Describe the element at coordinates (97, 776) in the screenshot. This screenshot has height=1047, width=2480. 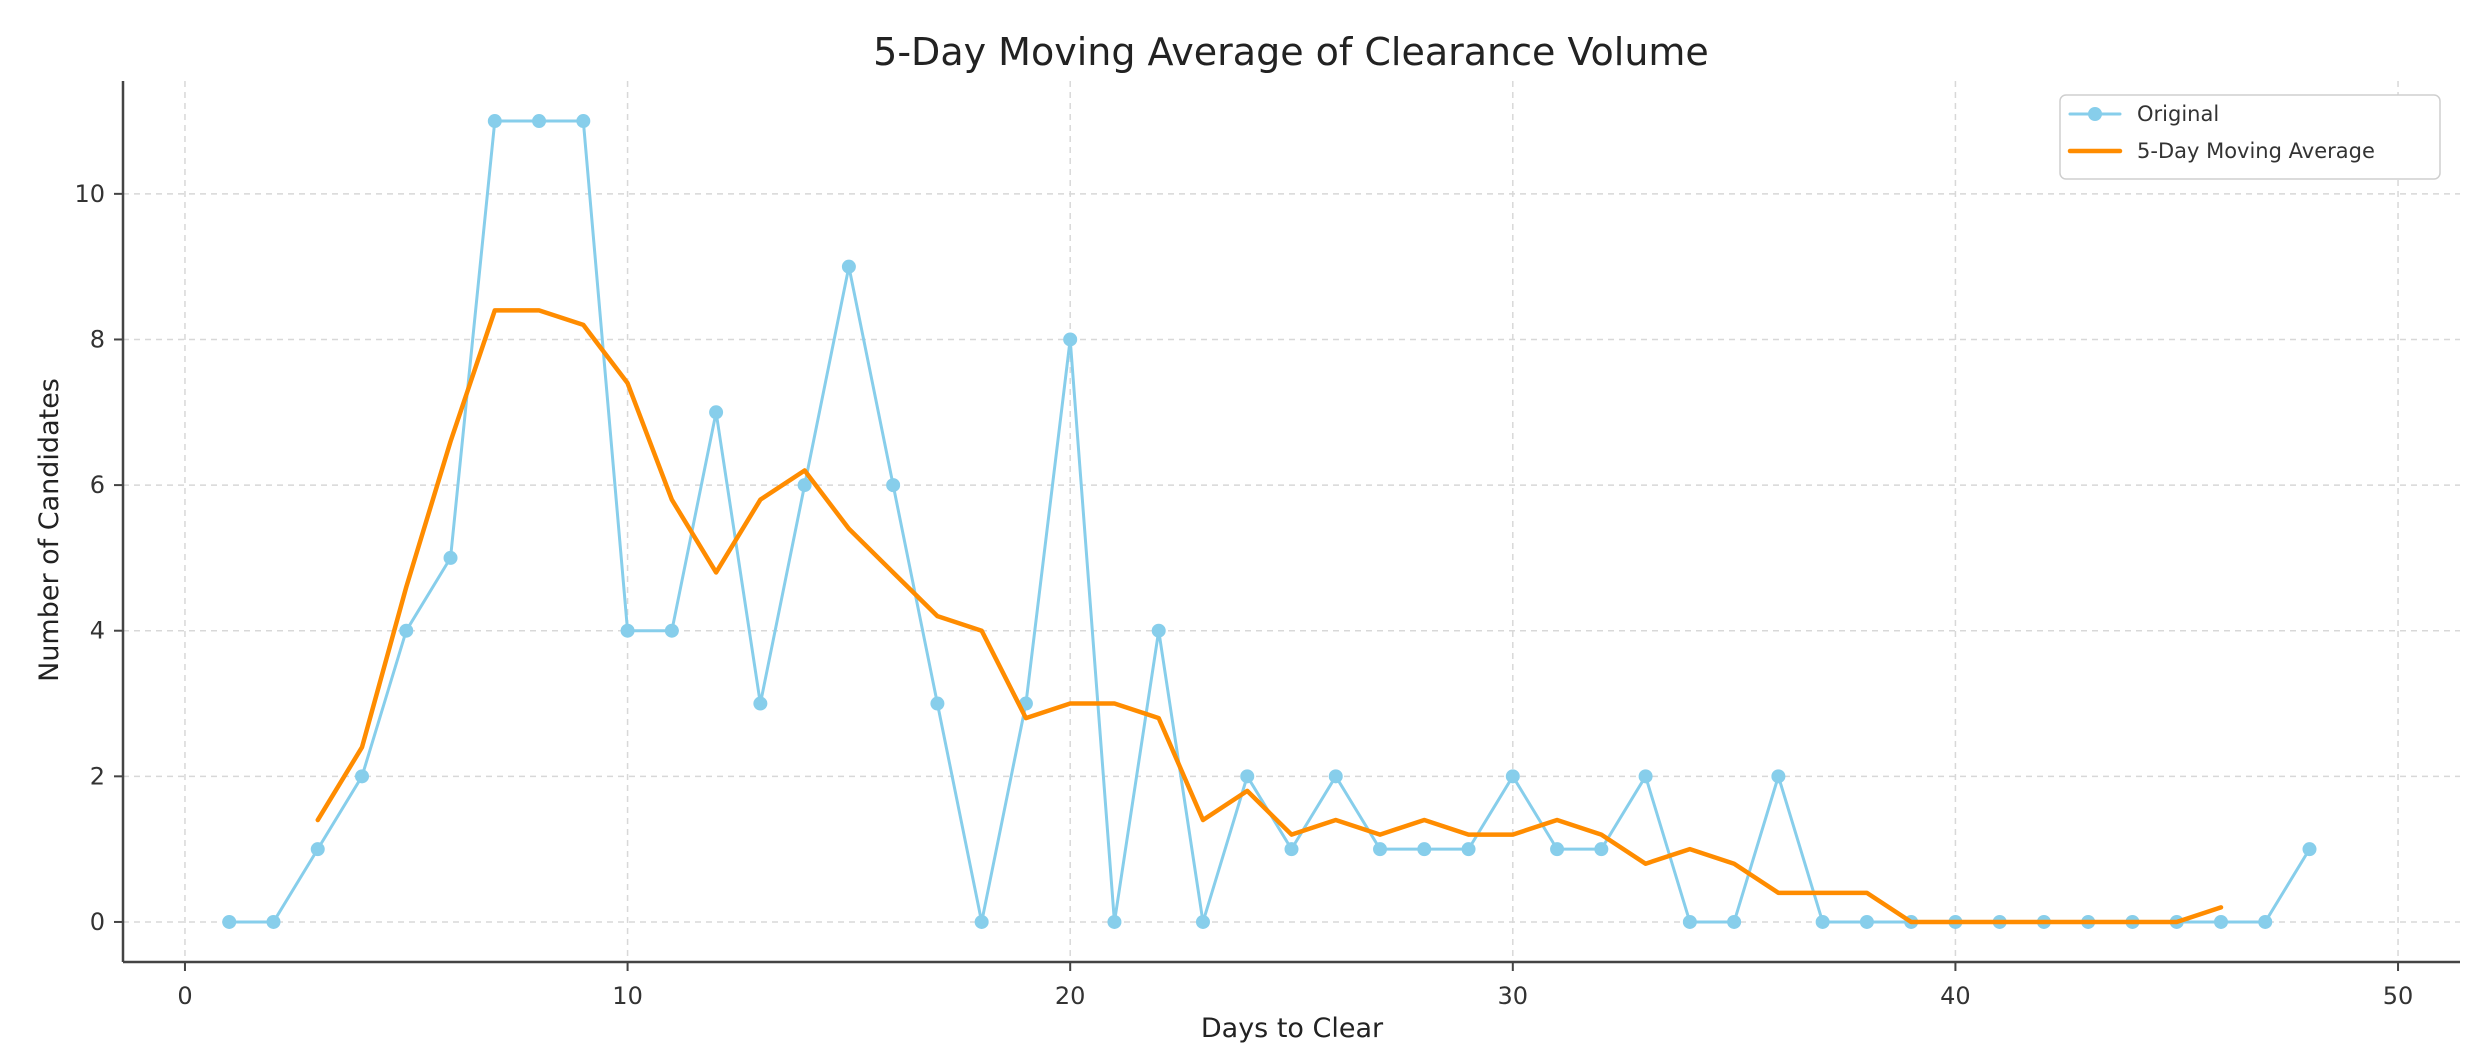
I see `y-tick-label: 2` at that location.